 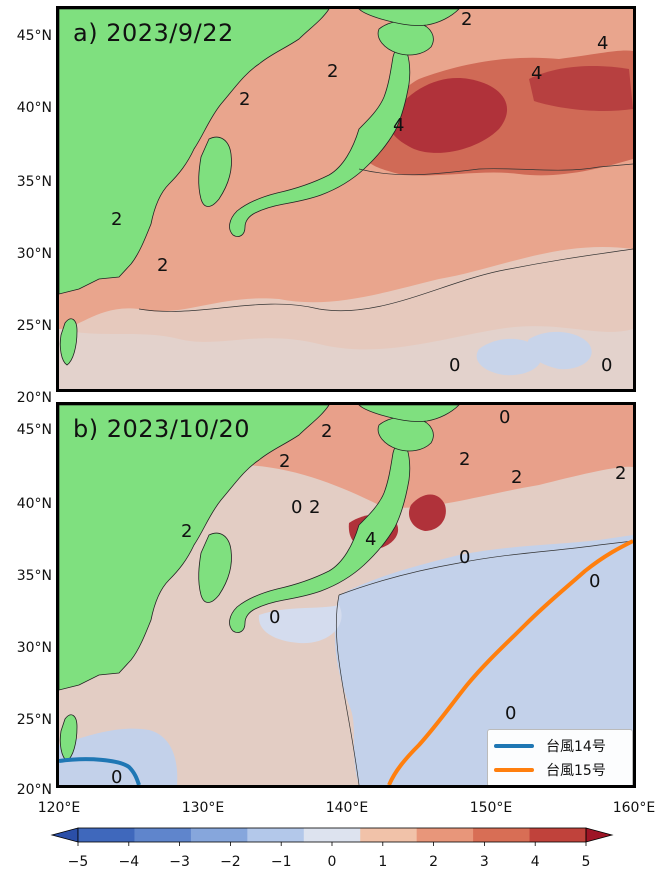 What do you see at coordinates (34, 326) in the screenshot?
I see `lat-tick-a: 25°N` at bounding box center [34, 326].